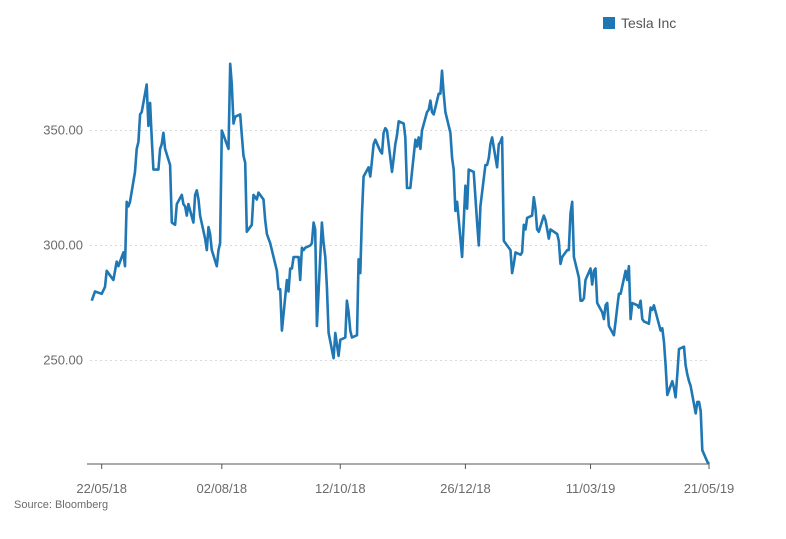  What do you see at coordinates (222, 488) in the screenshot?
I see `x-tick-label: 02/08/18` at bounding box center [222, 488].